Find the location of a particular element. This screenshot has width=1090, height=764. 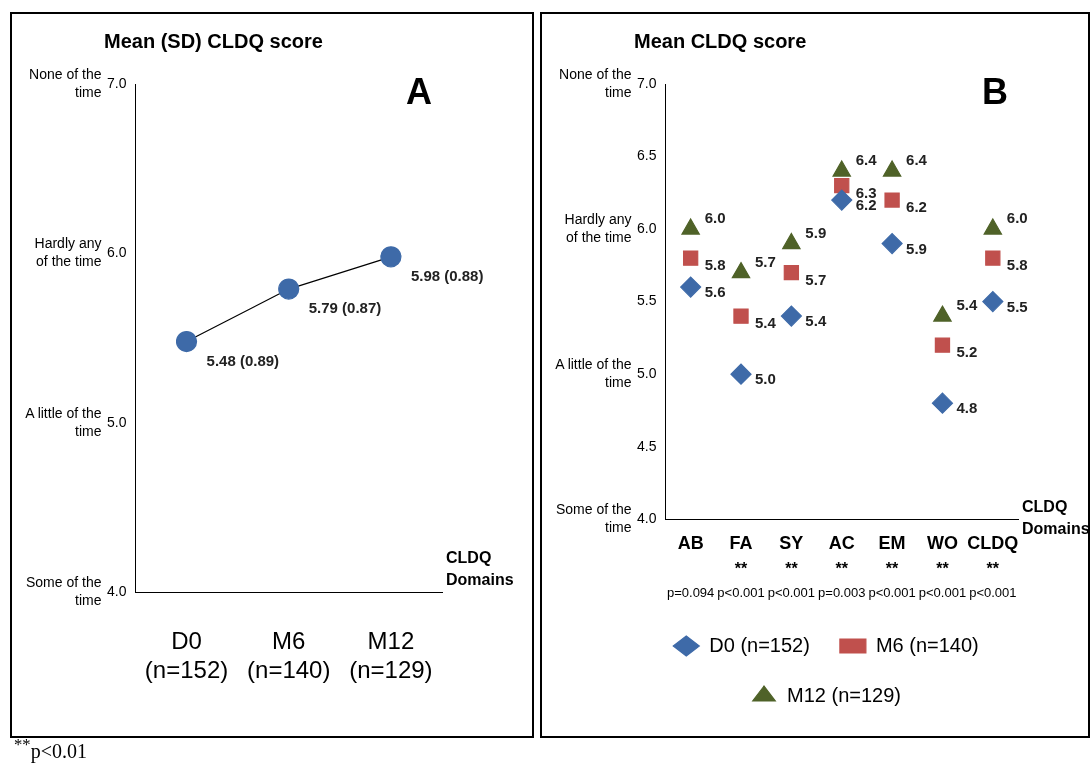

data-label: 6.3 is located at coordinates (866, 192).